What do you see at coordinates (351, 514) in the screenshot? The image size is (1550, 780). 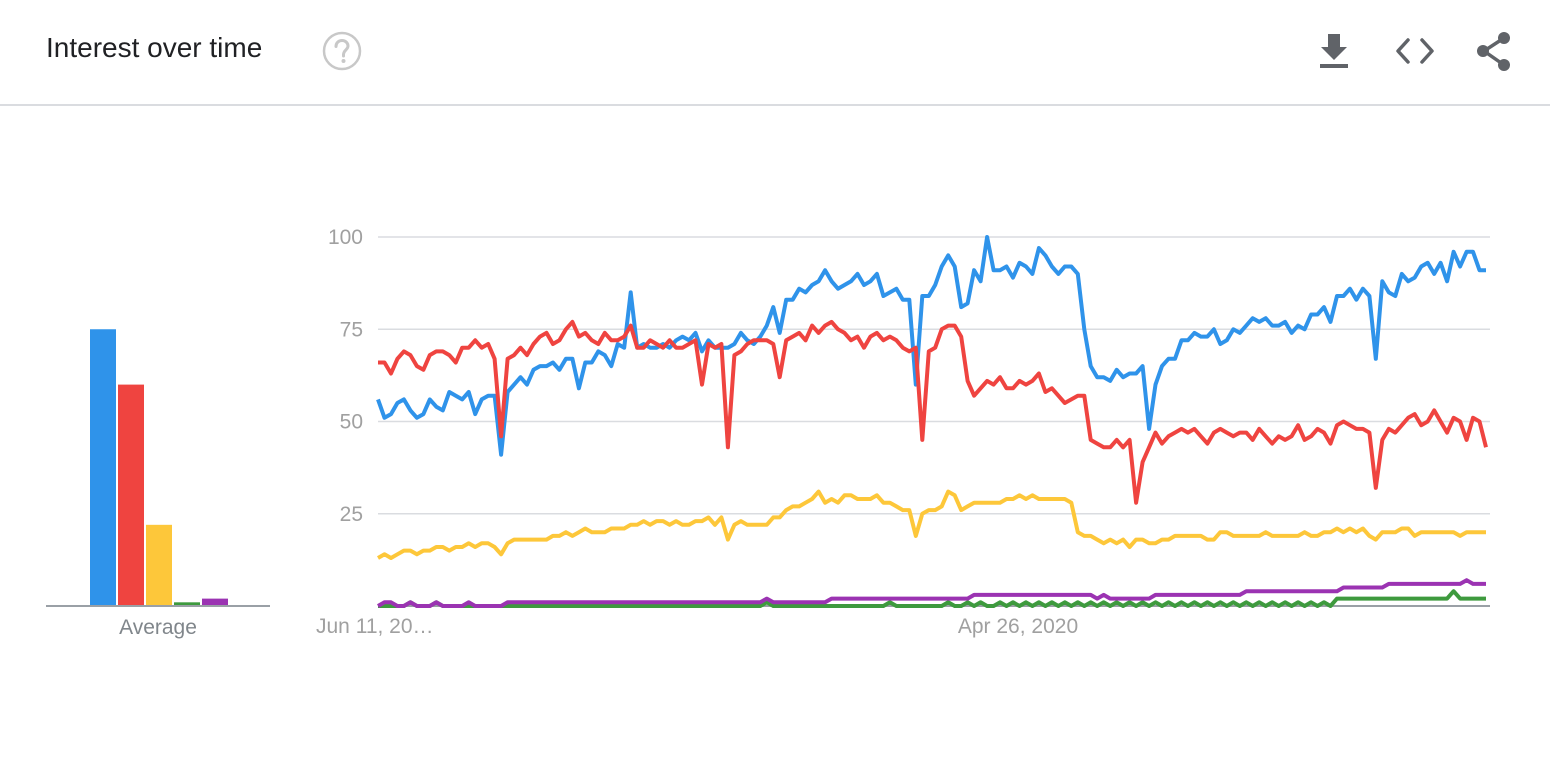 I see `y-tick-label: 25` at bounding box center [351, 514].